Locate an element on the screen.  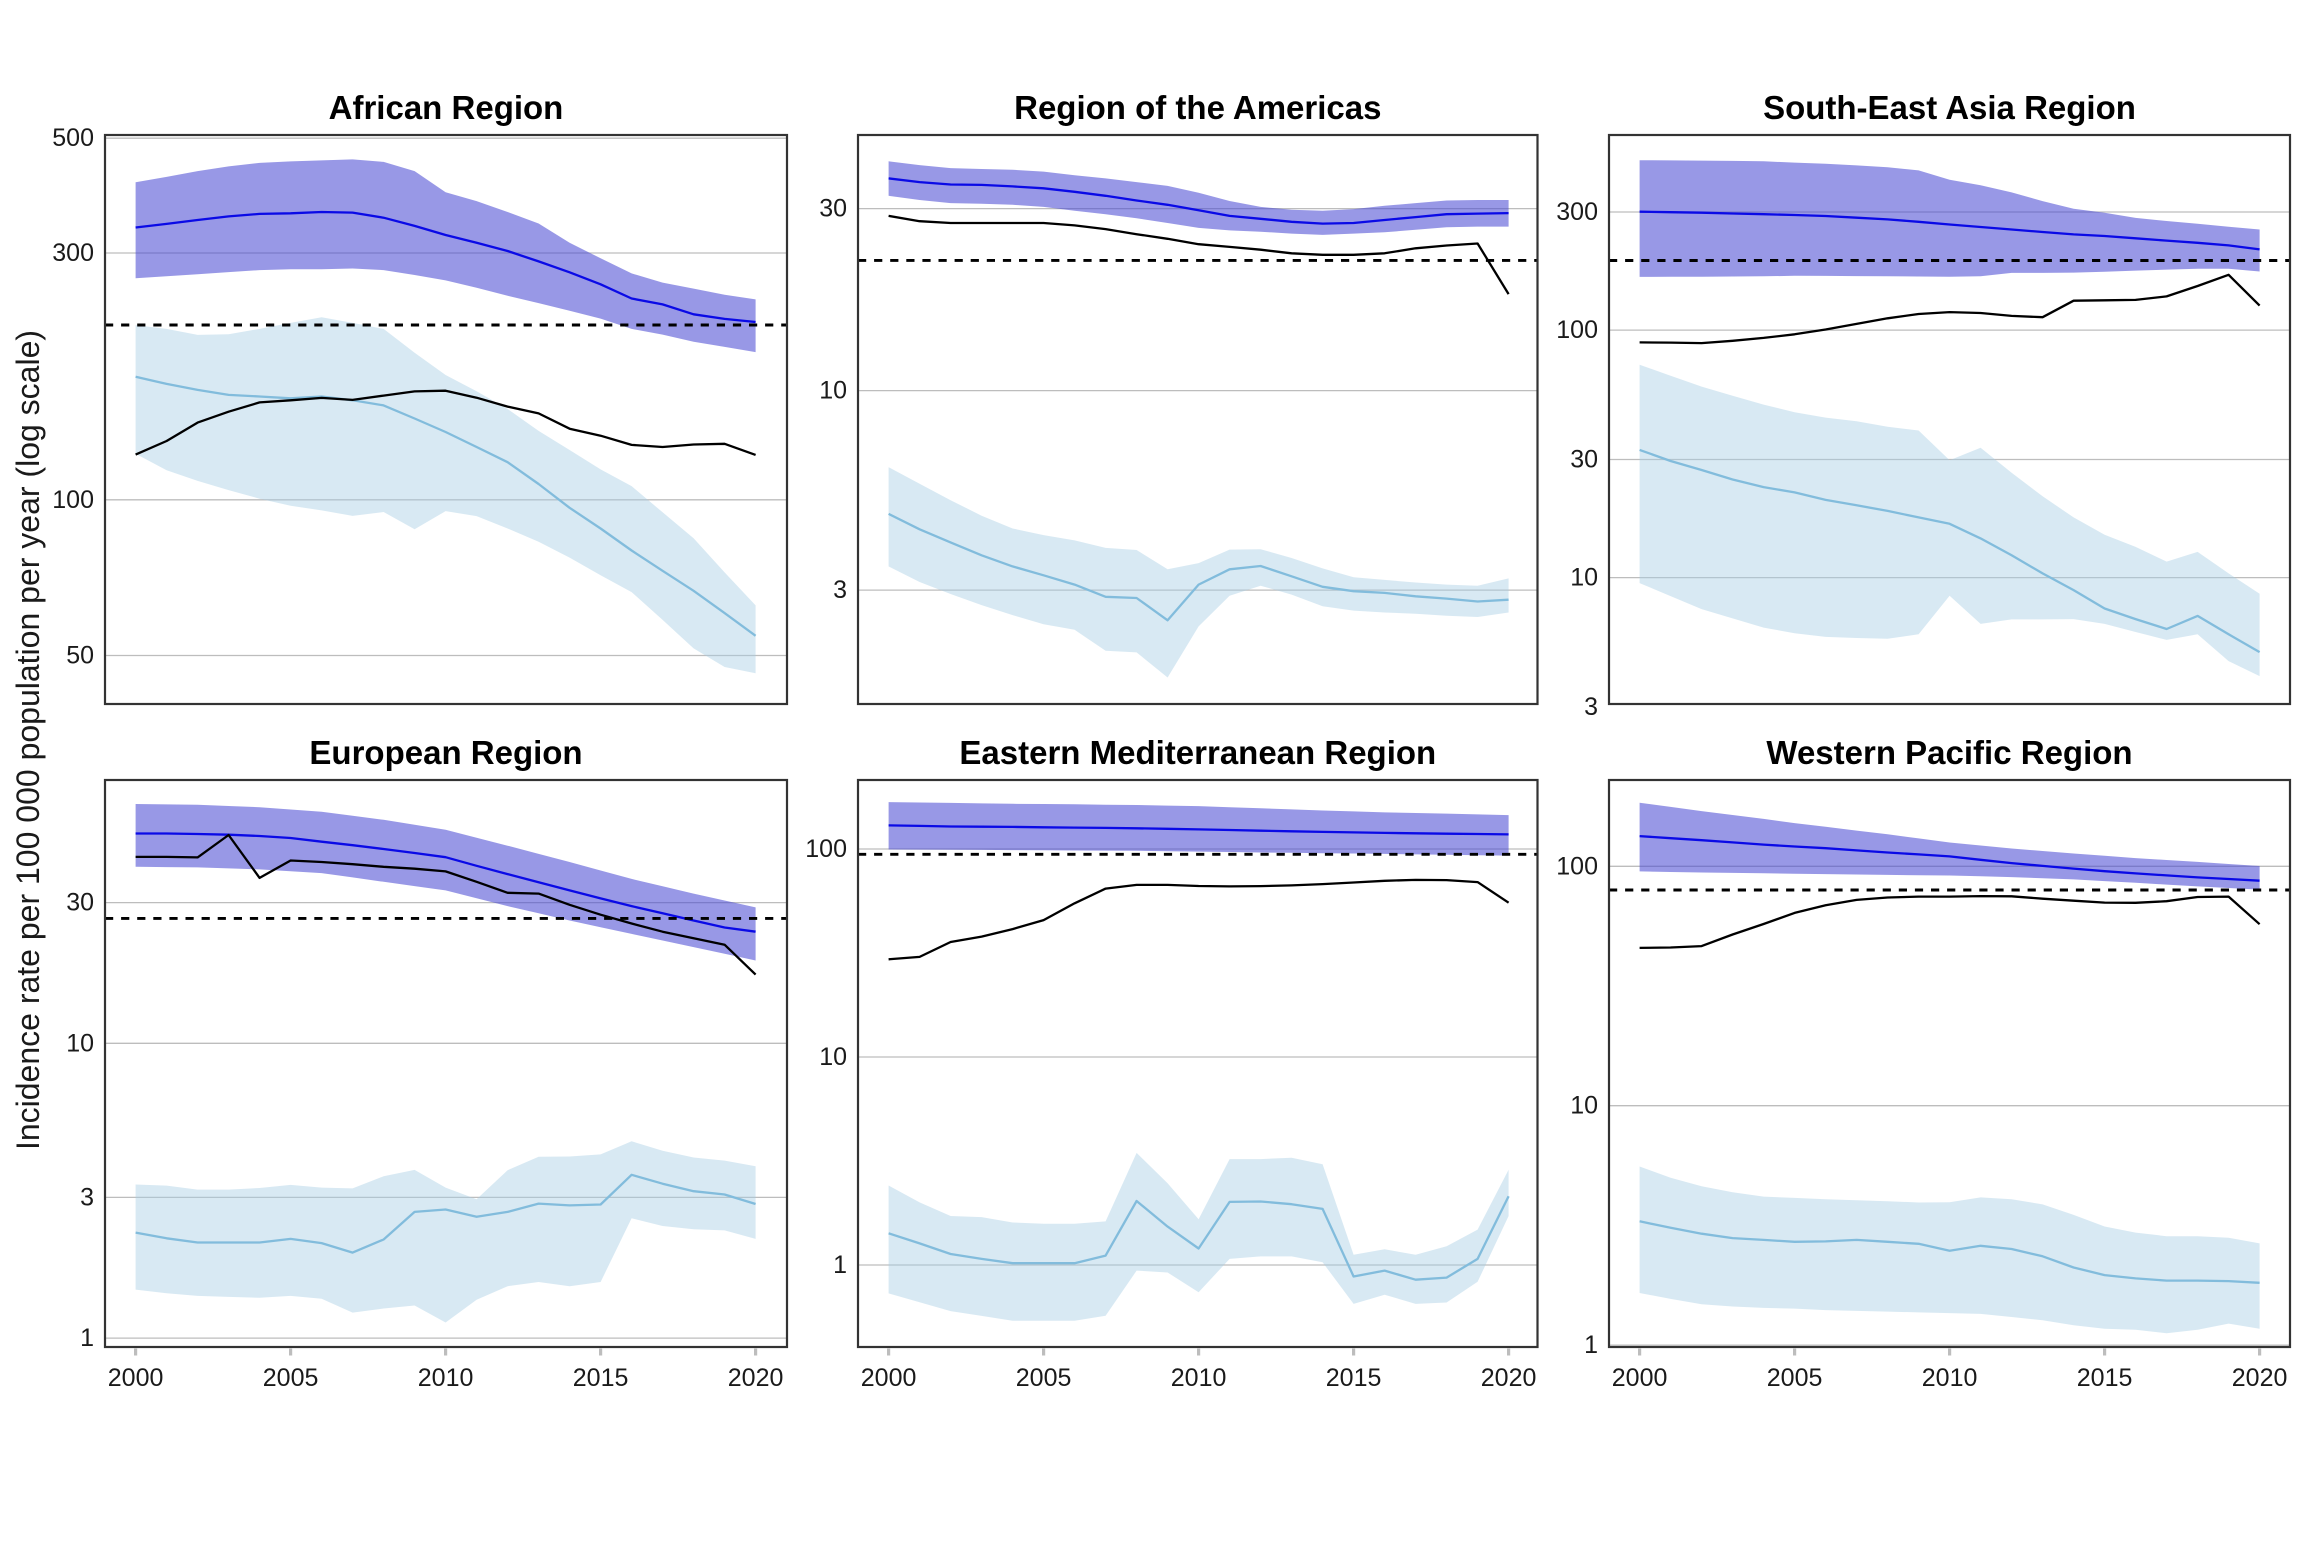
svg-text: 500 is located at coordinates (73, 138).